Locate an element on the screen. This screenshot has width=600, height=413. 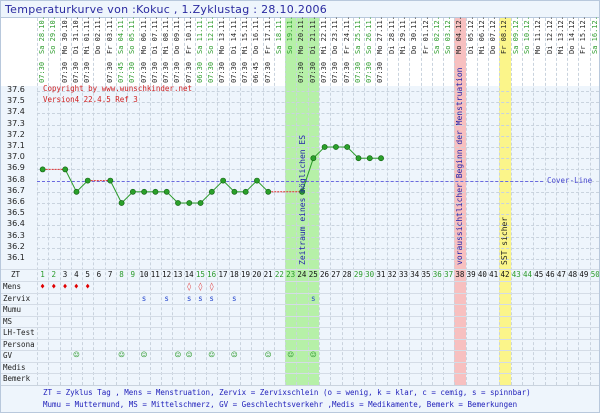
zt-day-24: 24 is located at coordinates (302, 274).